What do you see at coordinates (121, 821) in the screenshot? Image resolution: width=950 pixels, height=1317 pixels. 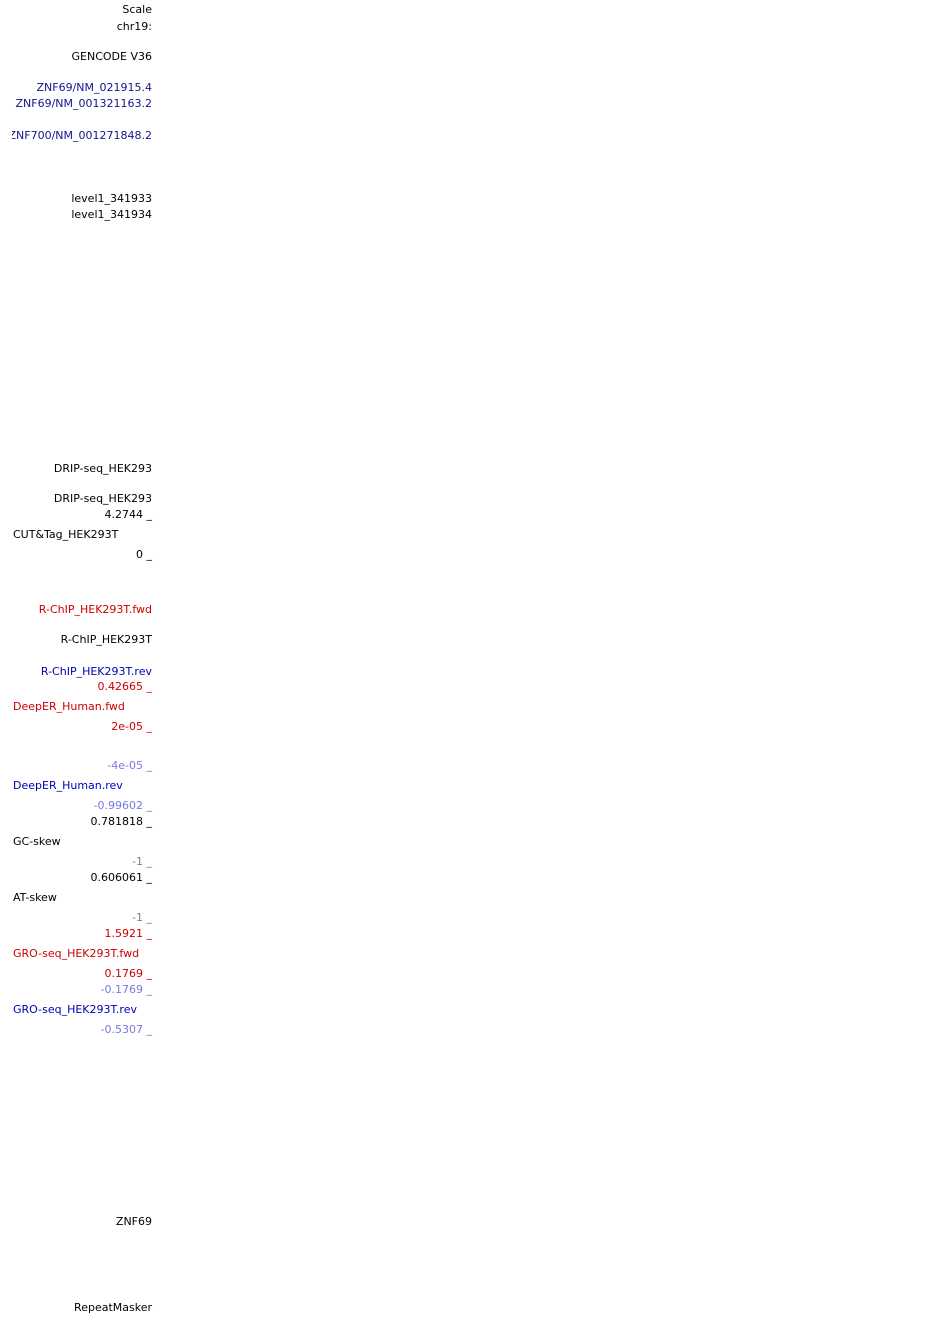 I see `axis-label: 0.781818 _` at bounding box center [121, 821].